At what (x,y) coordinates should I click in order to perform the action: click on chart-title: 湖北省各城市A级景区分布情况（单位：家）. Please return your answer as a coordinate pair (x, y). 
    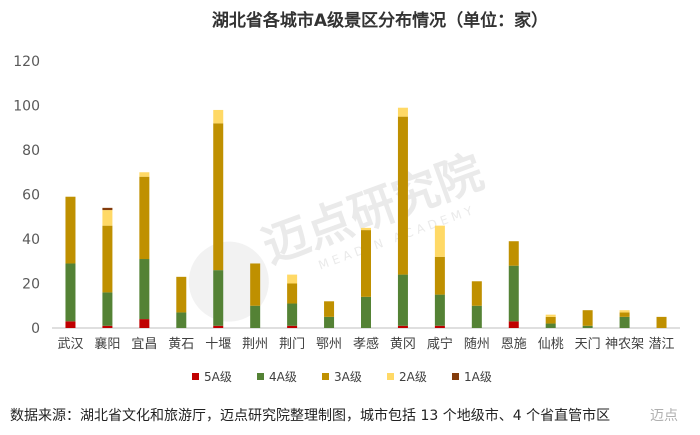
    Looking at the image, I should click on (380, 20).